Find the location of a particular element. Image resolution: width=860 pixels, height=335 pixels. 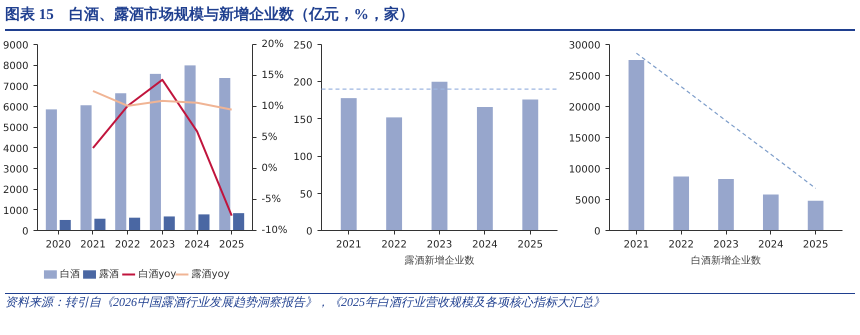

y-tick-label: 1000 is located at coordinates (16, 211).